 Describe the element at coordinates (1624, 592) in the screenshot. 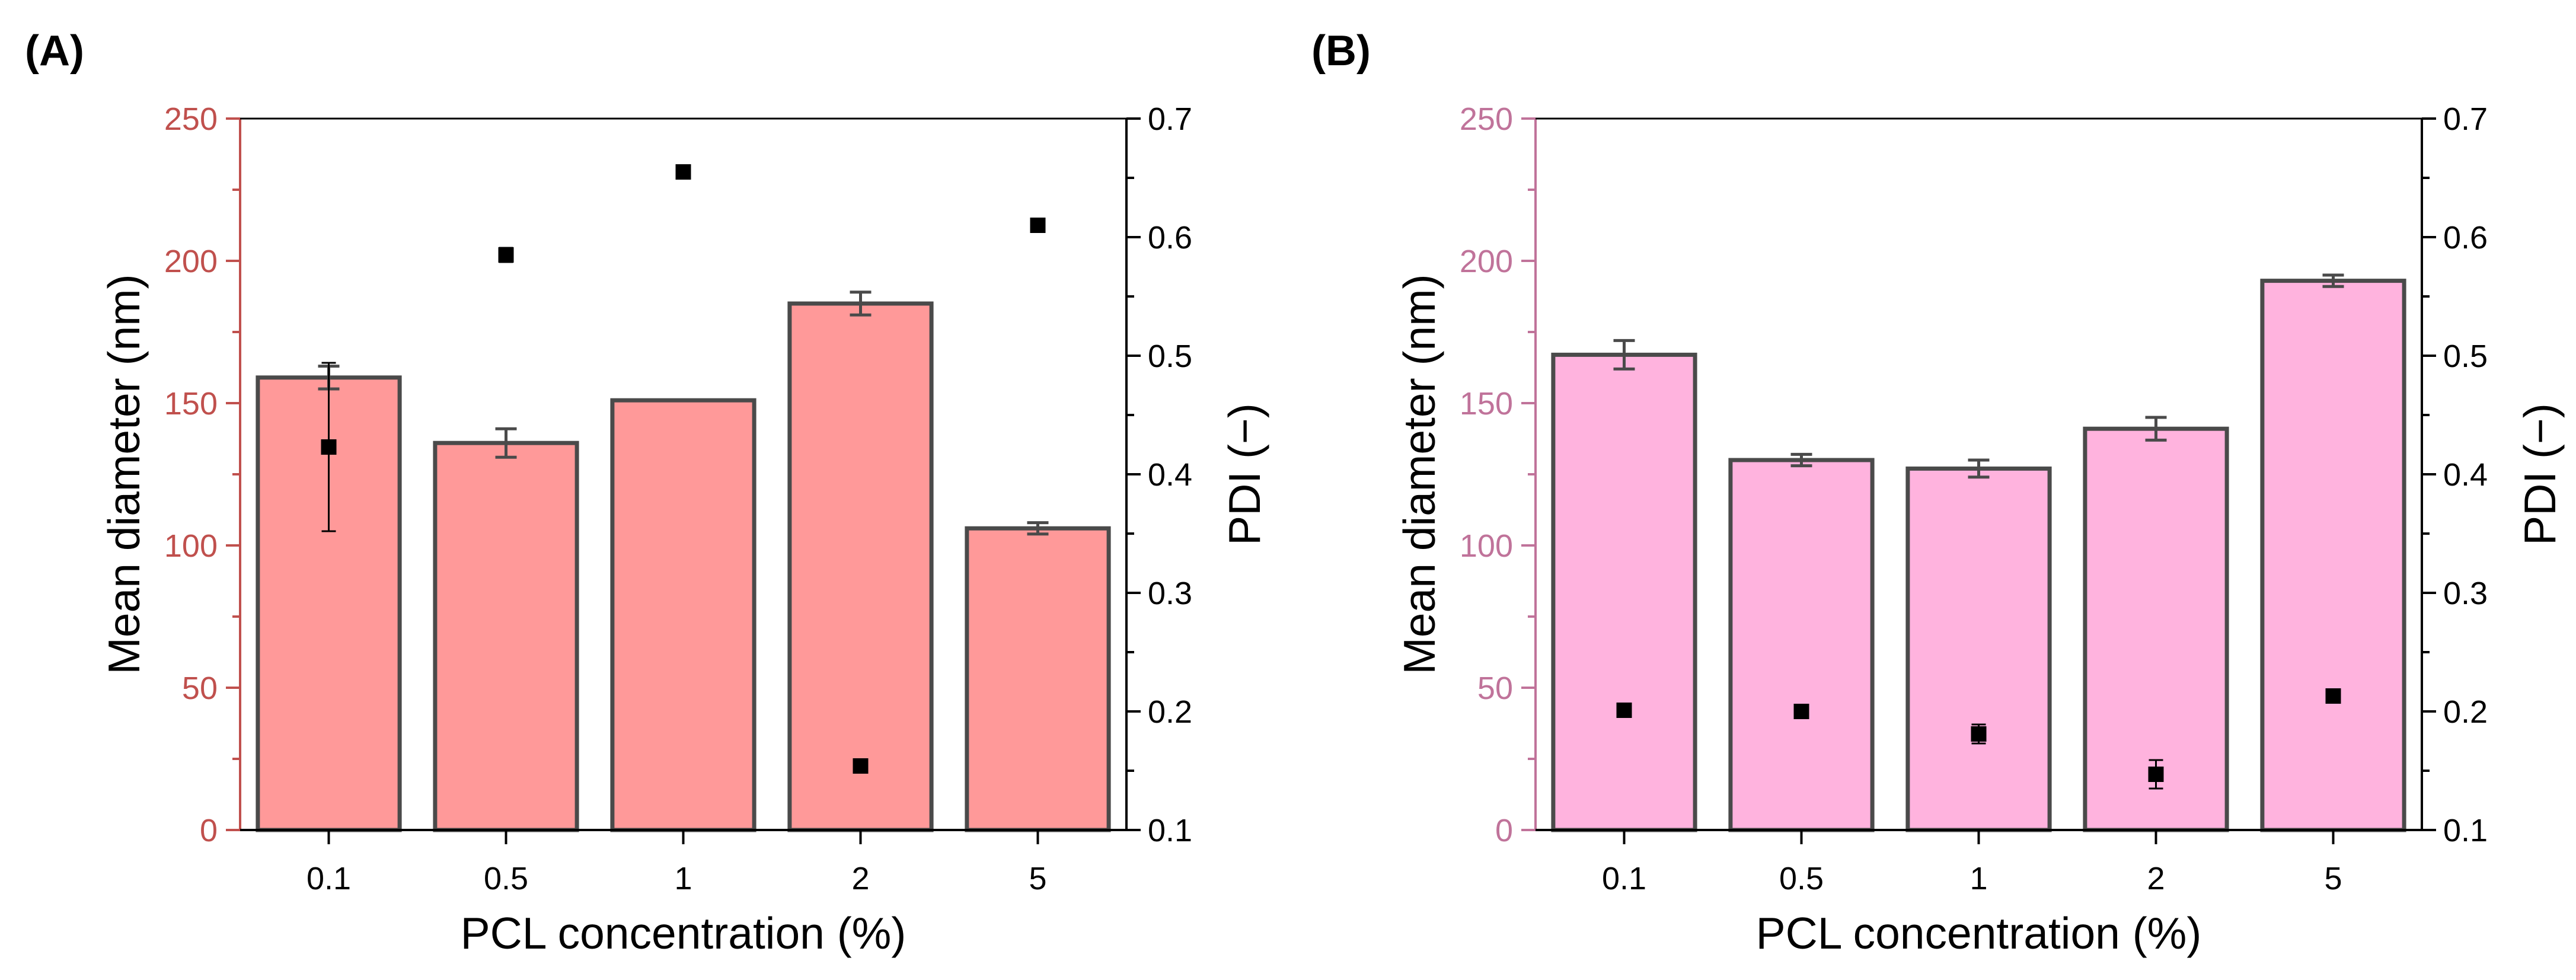

I see `bar-0.1` at that location.